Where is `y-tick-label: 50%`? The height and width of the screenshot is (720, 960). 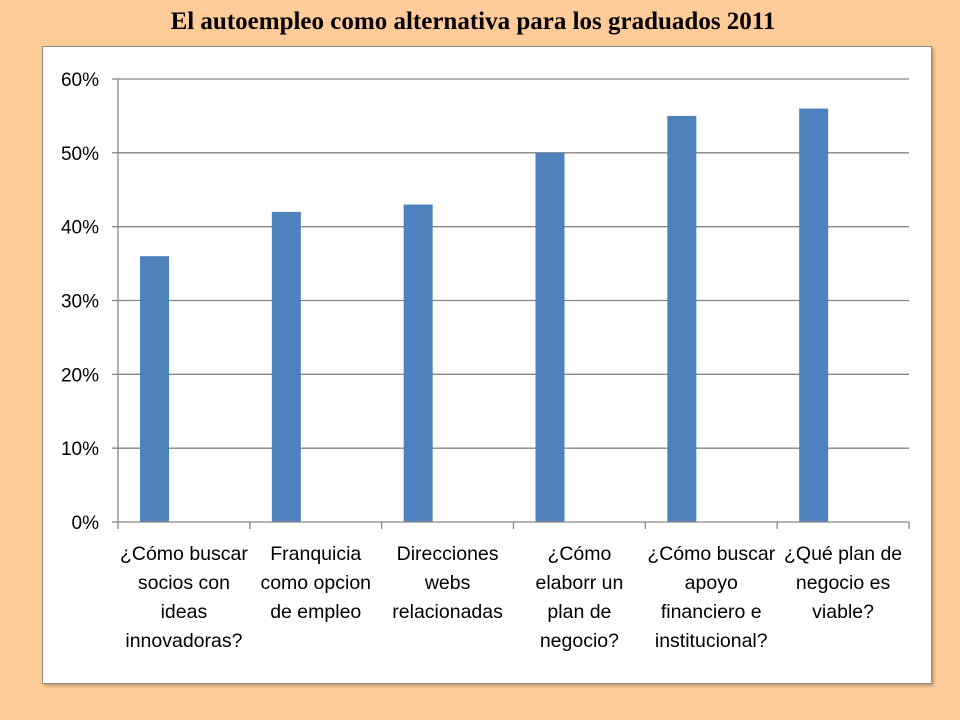
y-tick-label: 50% is located at coordinates (80, 154).